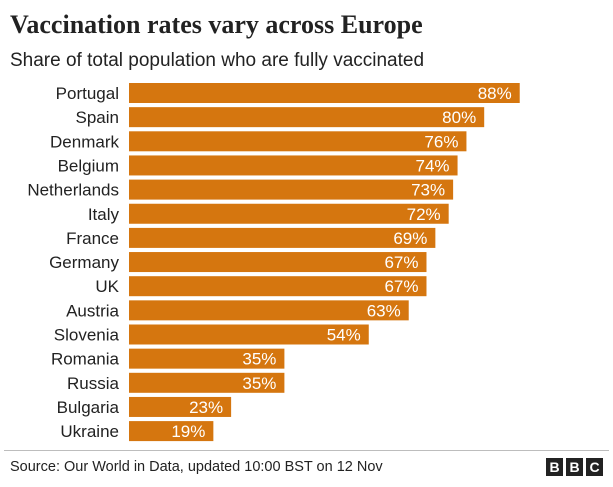 The width and height of the screenshot is (613, 487). What do you see at coordinates (88, 165) in the screenshot?
I see `category-label-belgium: Belgium` at bounding box center [88, 165].